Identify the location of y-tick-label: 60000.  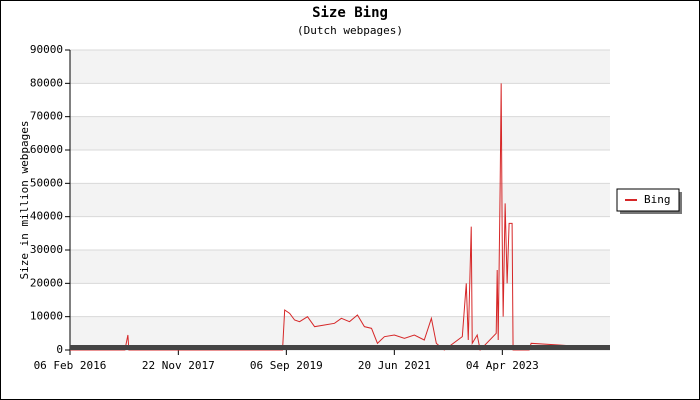
(46, 149).